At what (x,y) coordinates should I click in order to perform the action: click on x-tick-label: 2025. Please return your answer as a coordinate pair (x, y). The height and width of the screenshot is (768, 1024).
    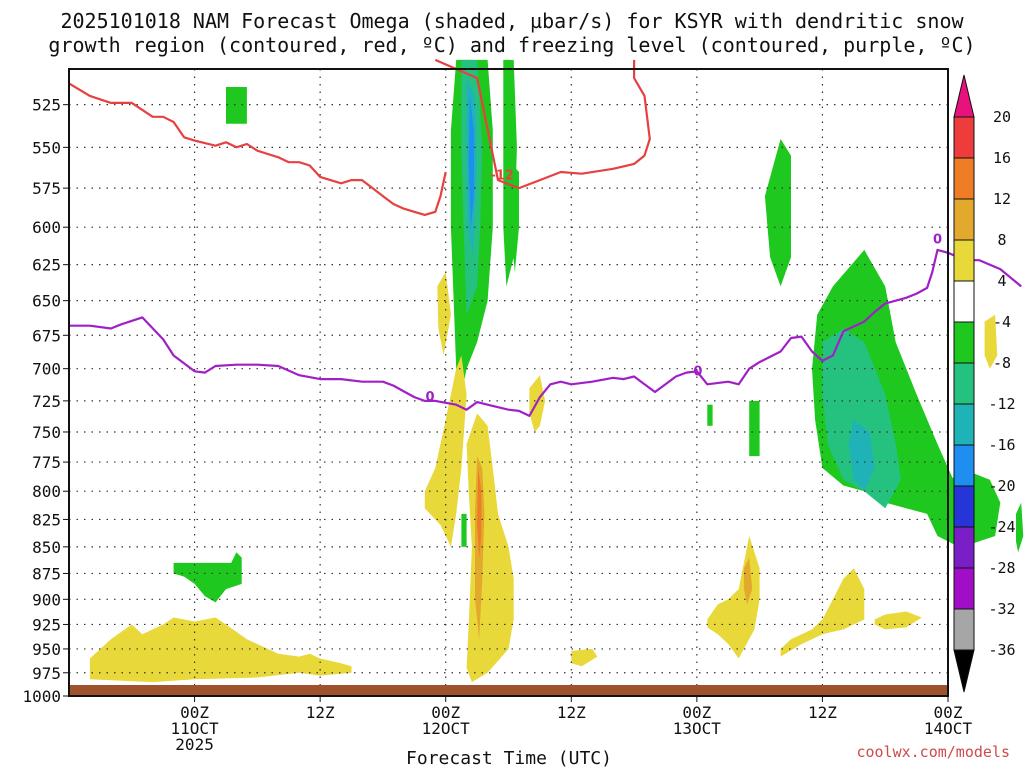
    Looking at the image, I should click on (194, 744).